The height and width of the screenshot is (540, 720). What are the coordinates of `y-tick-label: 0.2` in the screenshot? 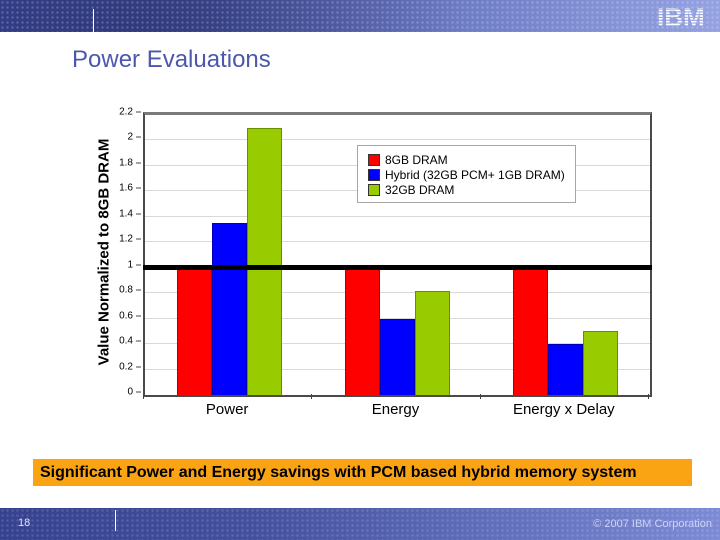 It's located at (126, 367).